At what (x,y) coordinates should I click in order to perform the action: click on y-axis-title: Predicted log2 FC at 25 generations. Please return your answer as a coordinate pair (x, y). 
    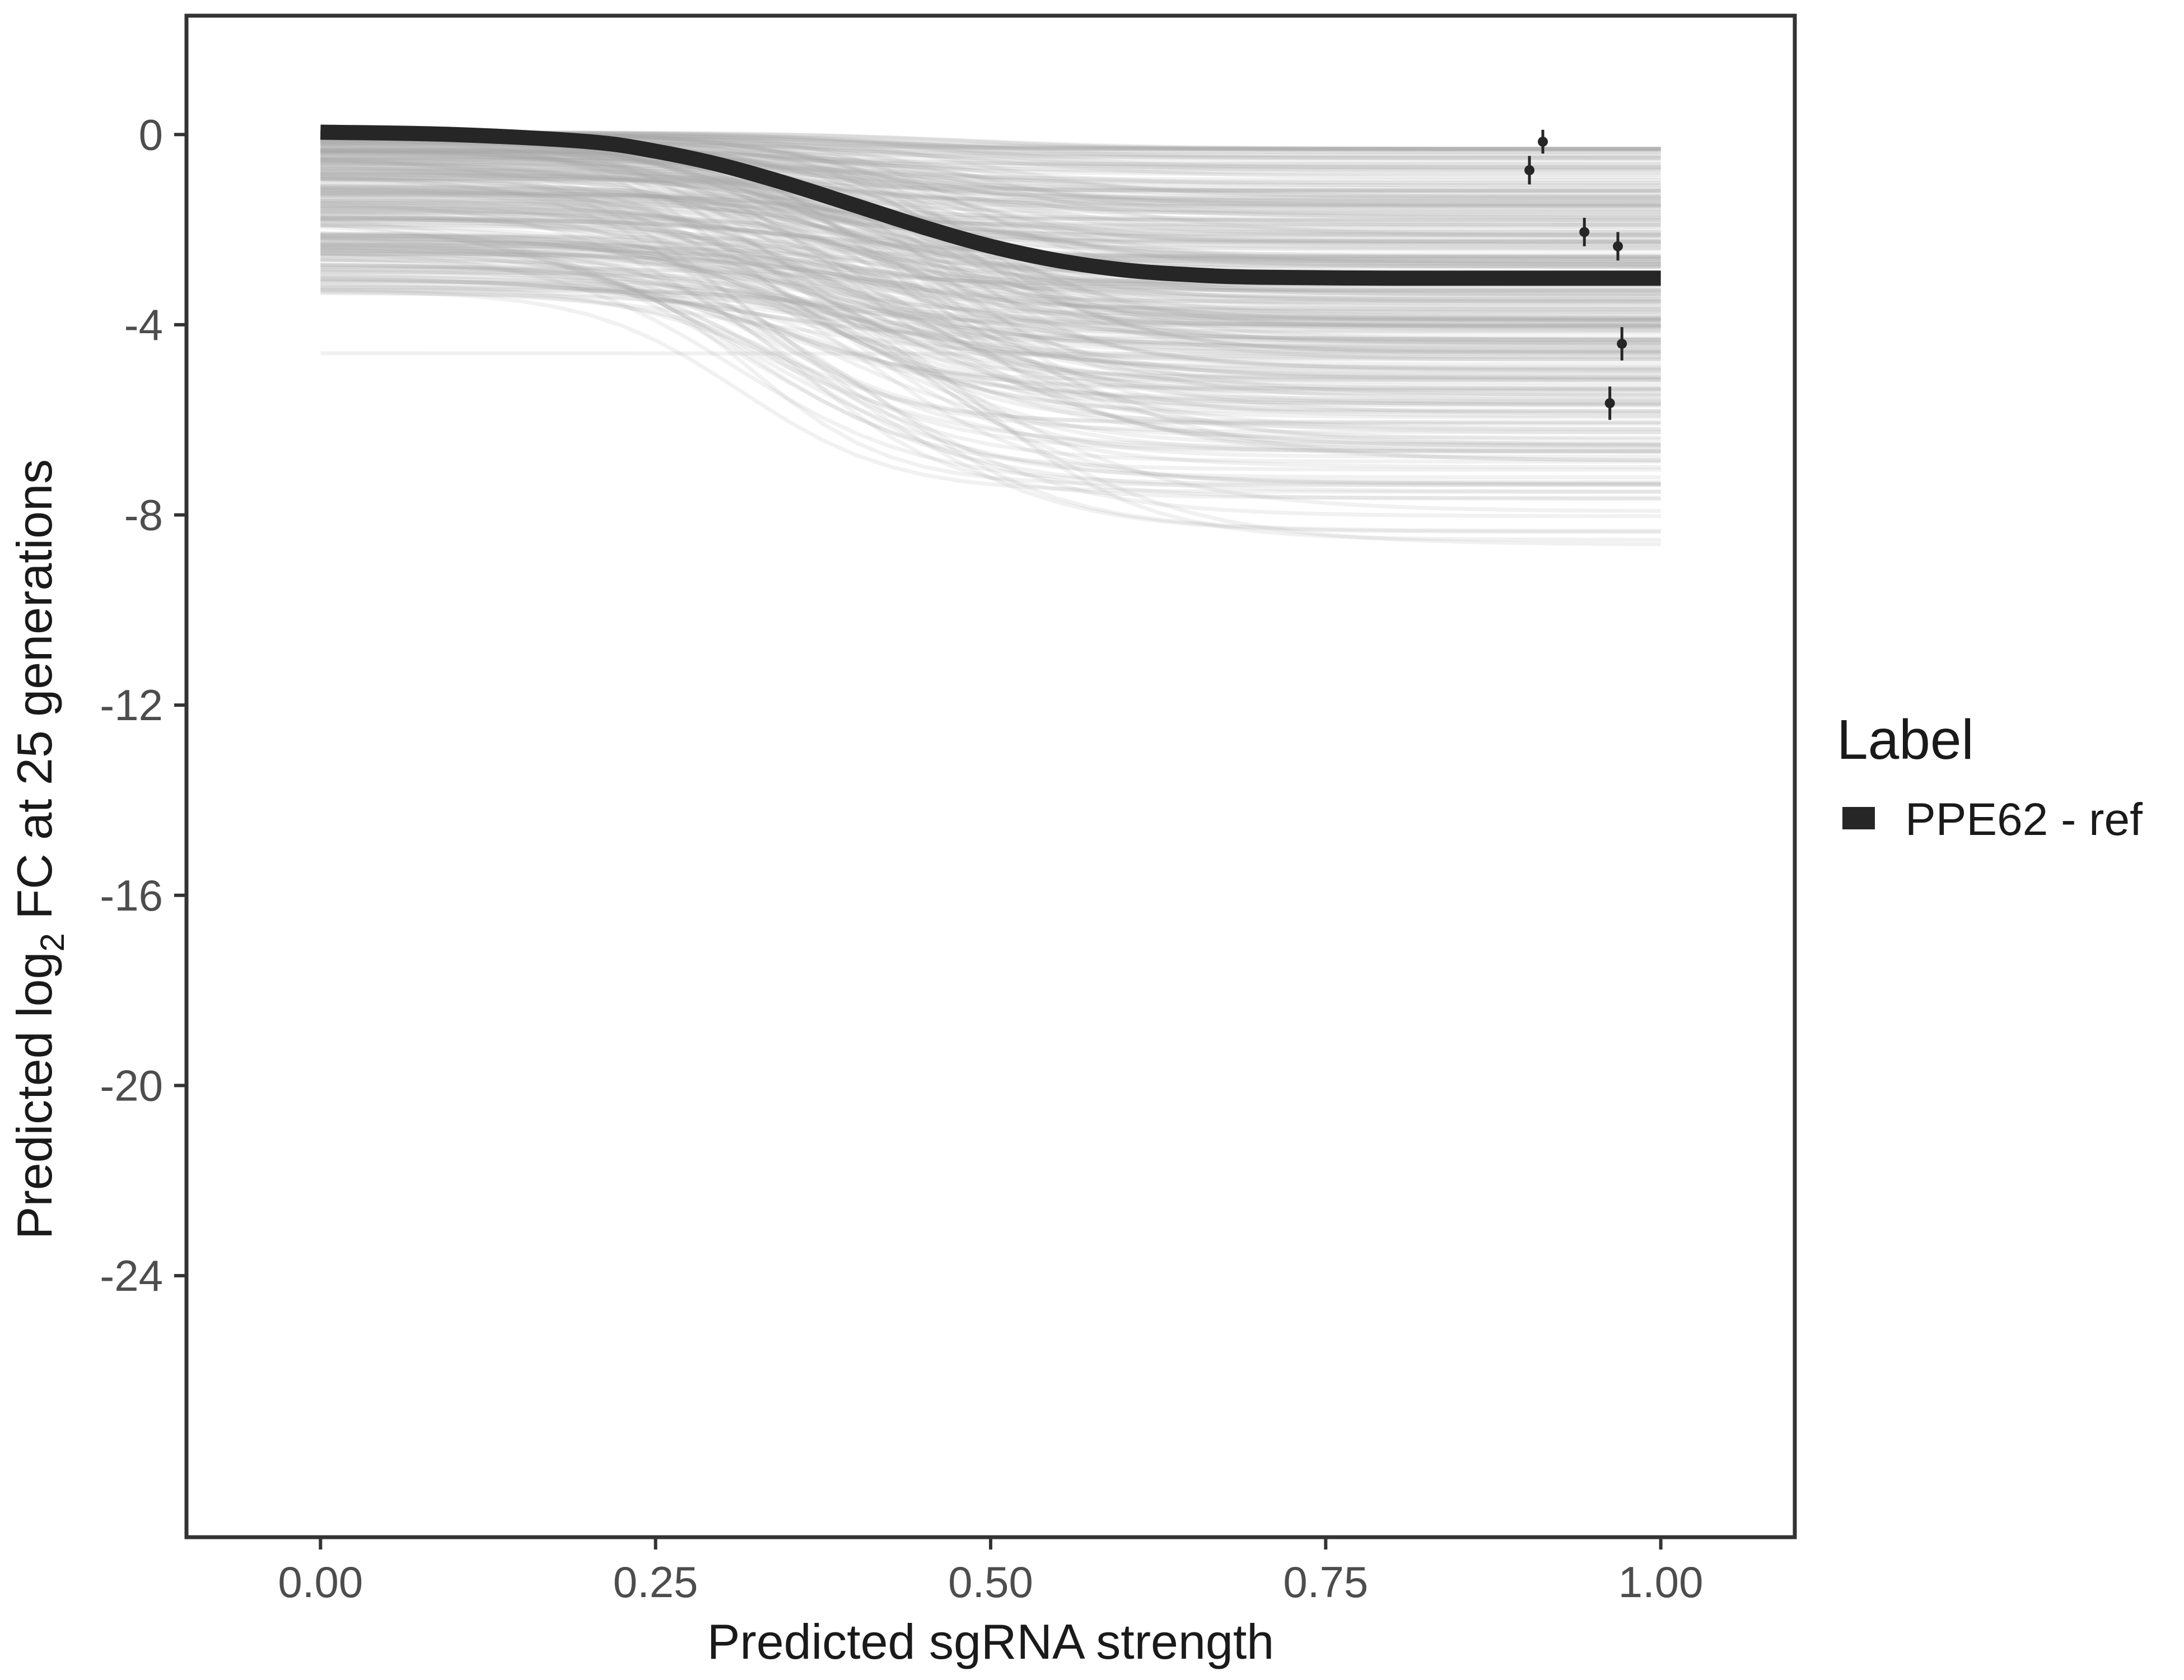
    Looking at the image, I should click on (39, 849).